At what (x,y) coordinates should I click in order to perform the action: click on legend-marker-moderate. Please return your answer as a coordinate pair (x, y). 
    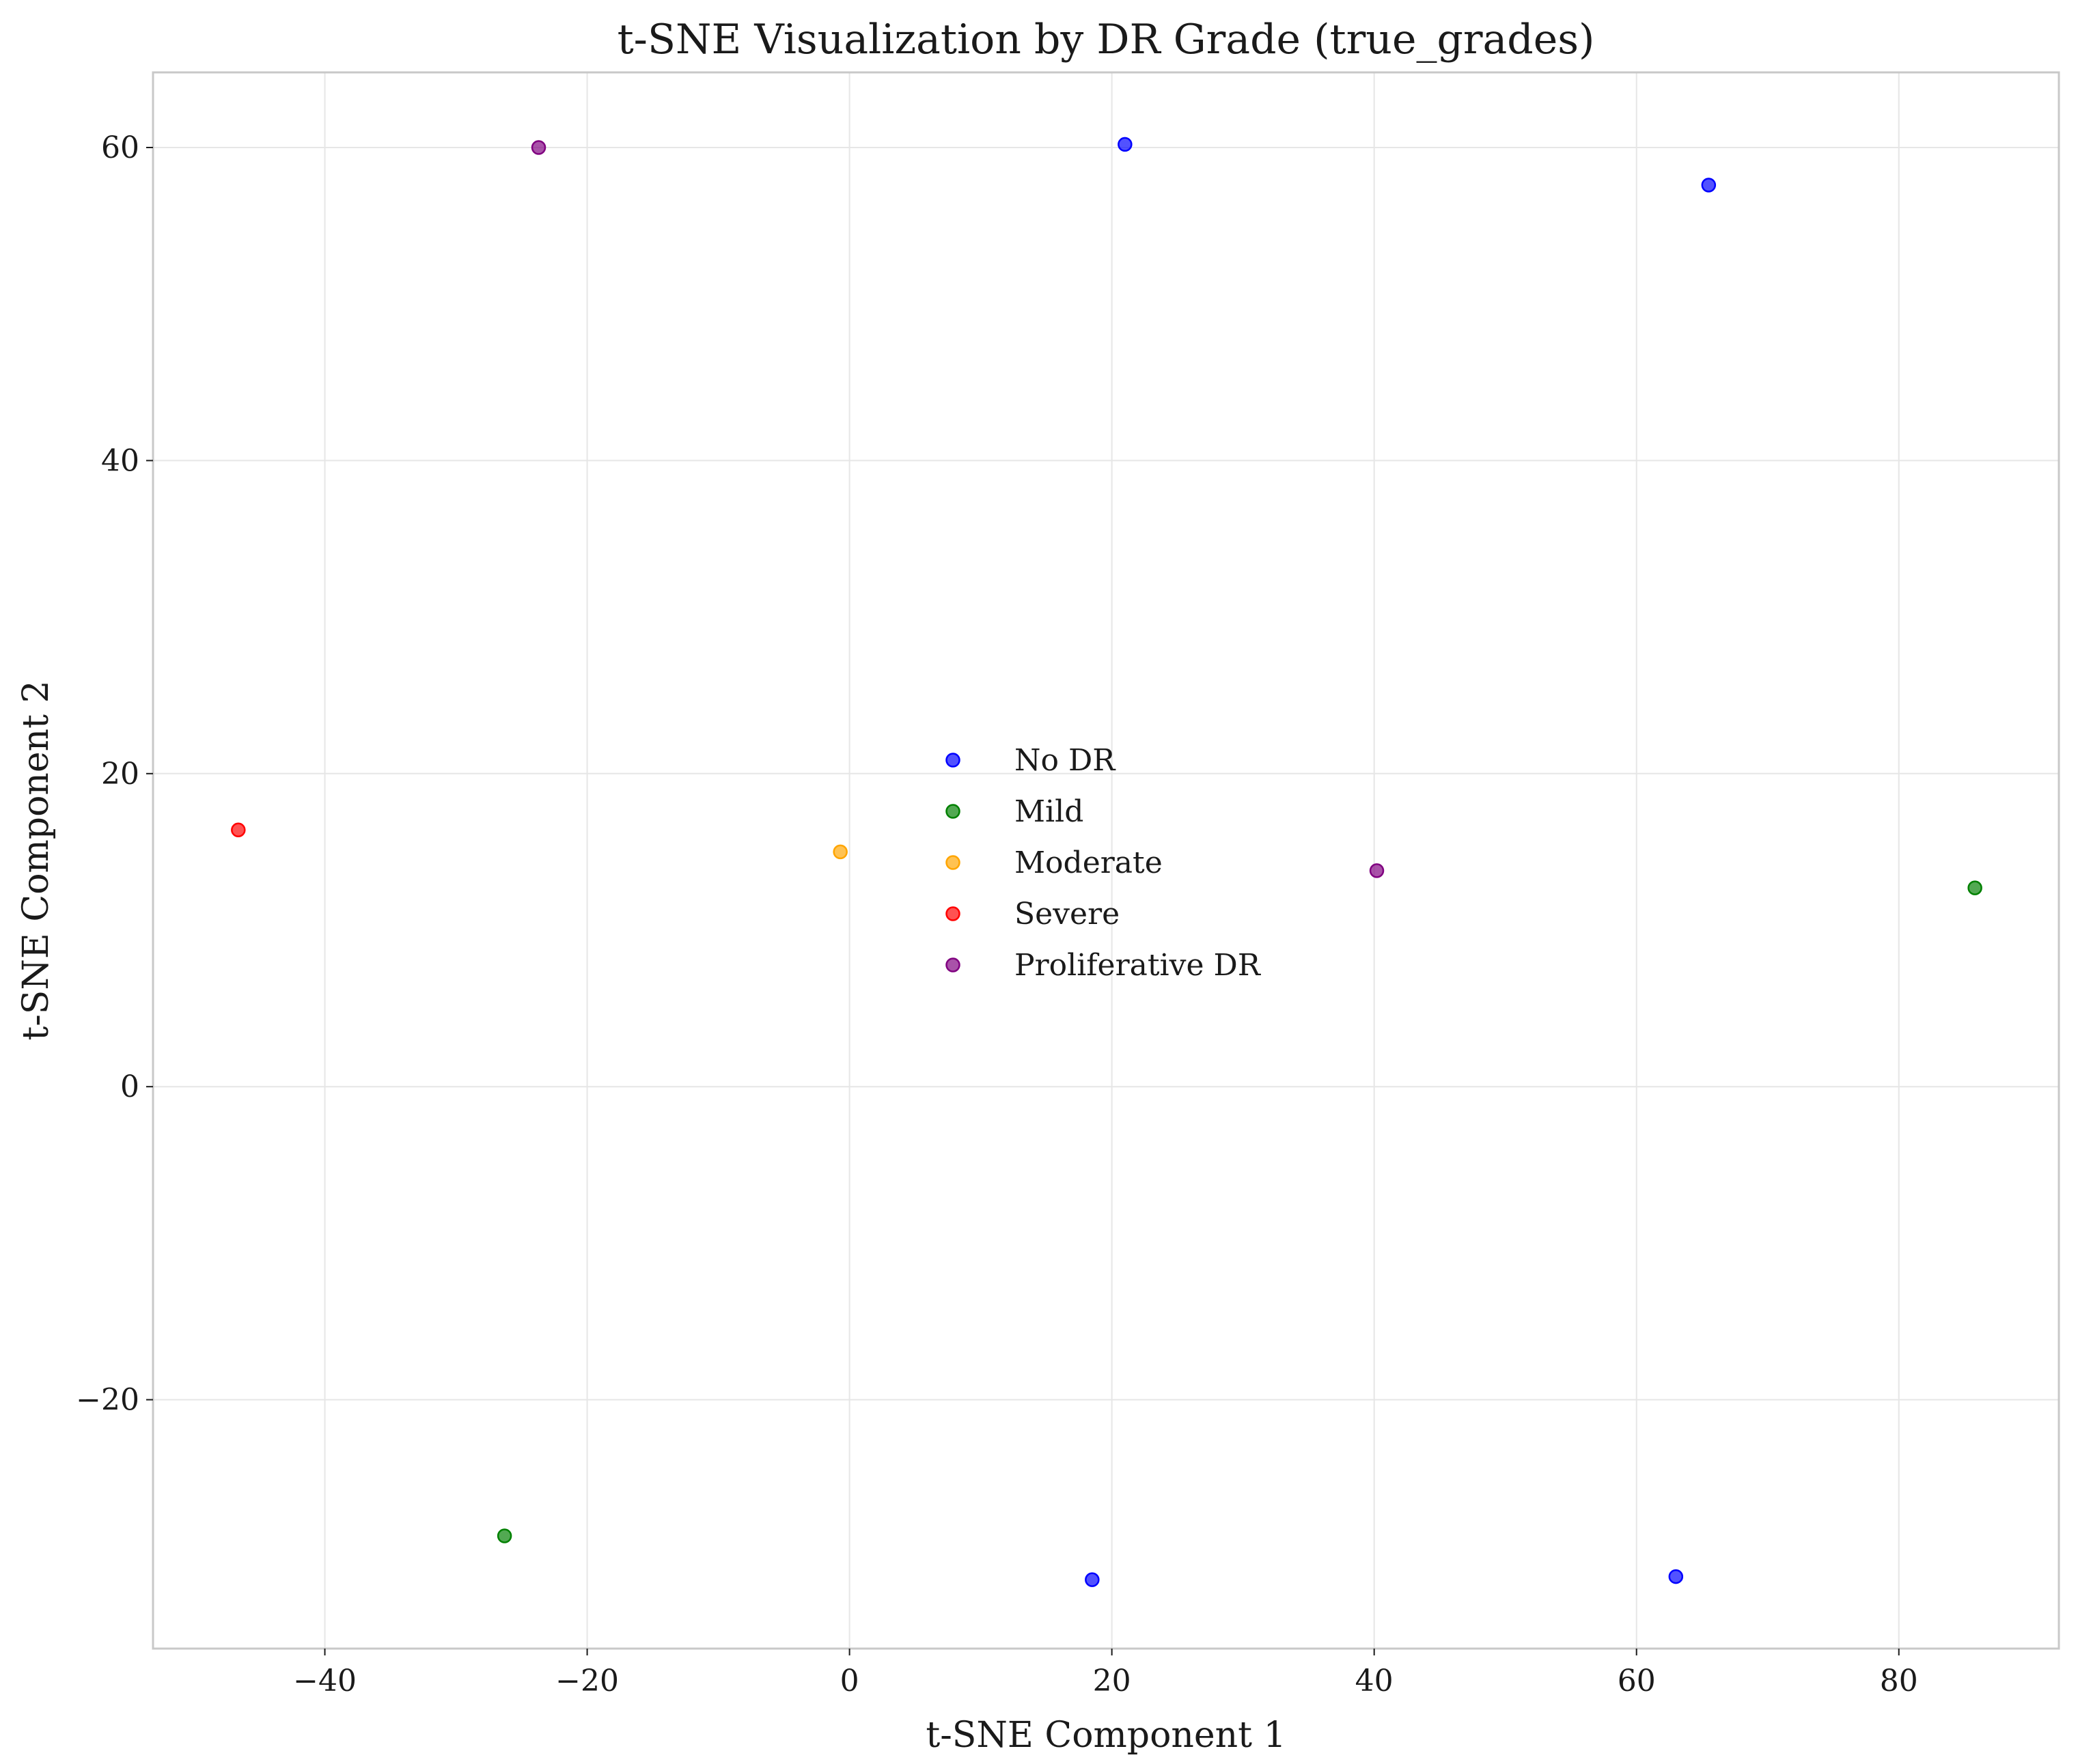
    Looking at the image, I should click on (952, 862).